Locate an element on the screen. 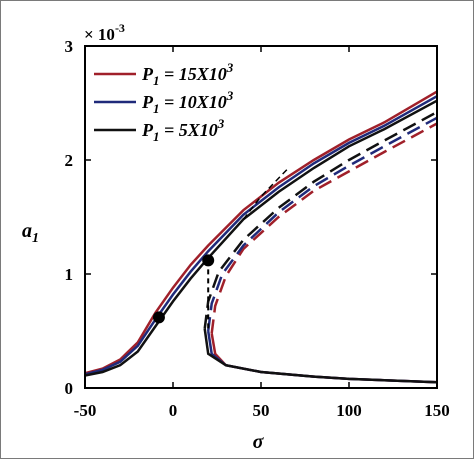 The height and width of the screenshot is (459, 474). x-tick-label: 50 is located at coordinates (261, 410).